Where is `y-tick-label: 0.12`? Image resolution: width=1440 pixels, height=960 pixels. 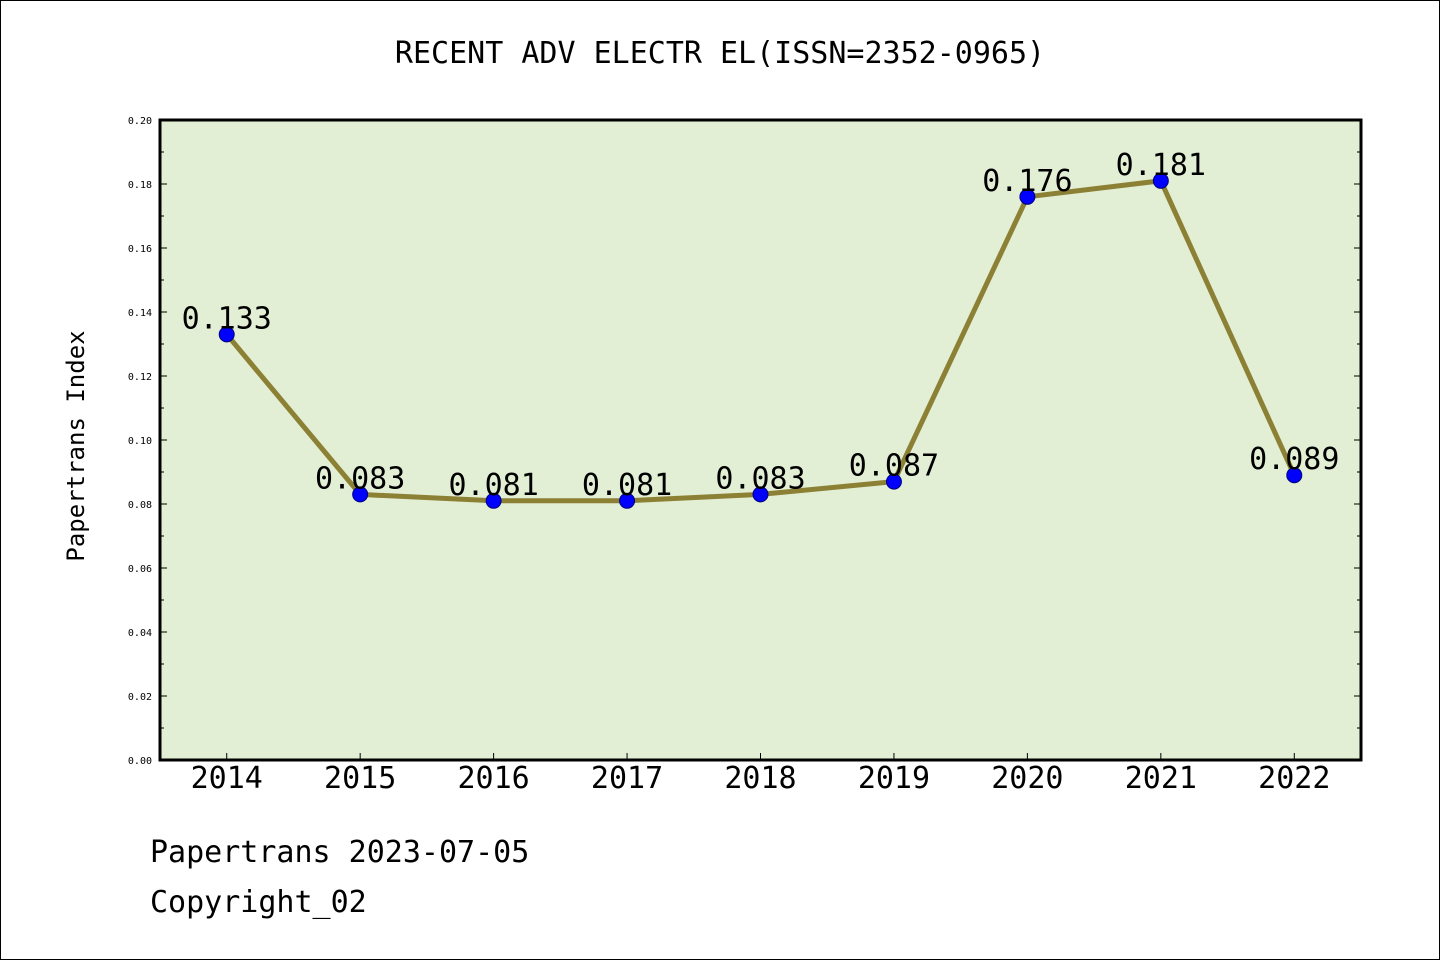
y-tick-label: 0.12 is located at coordinates (140, 377).